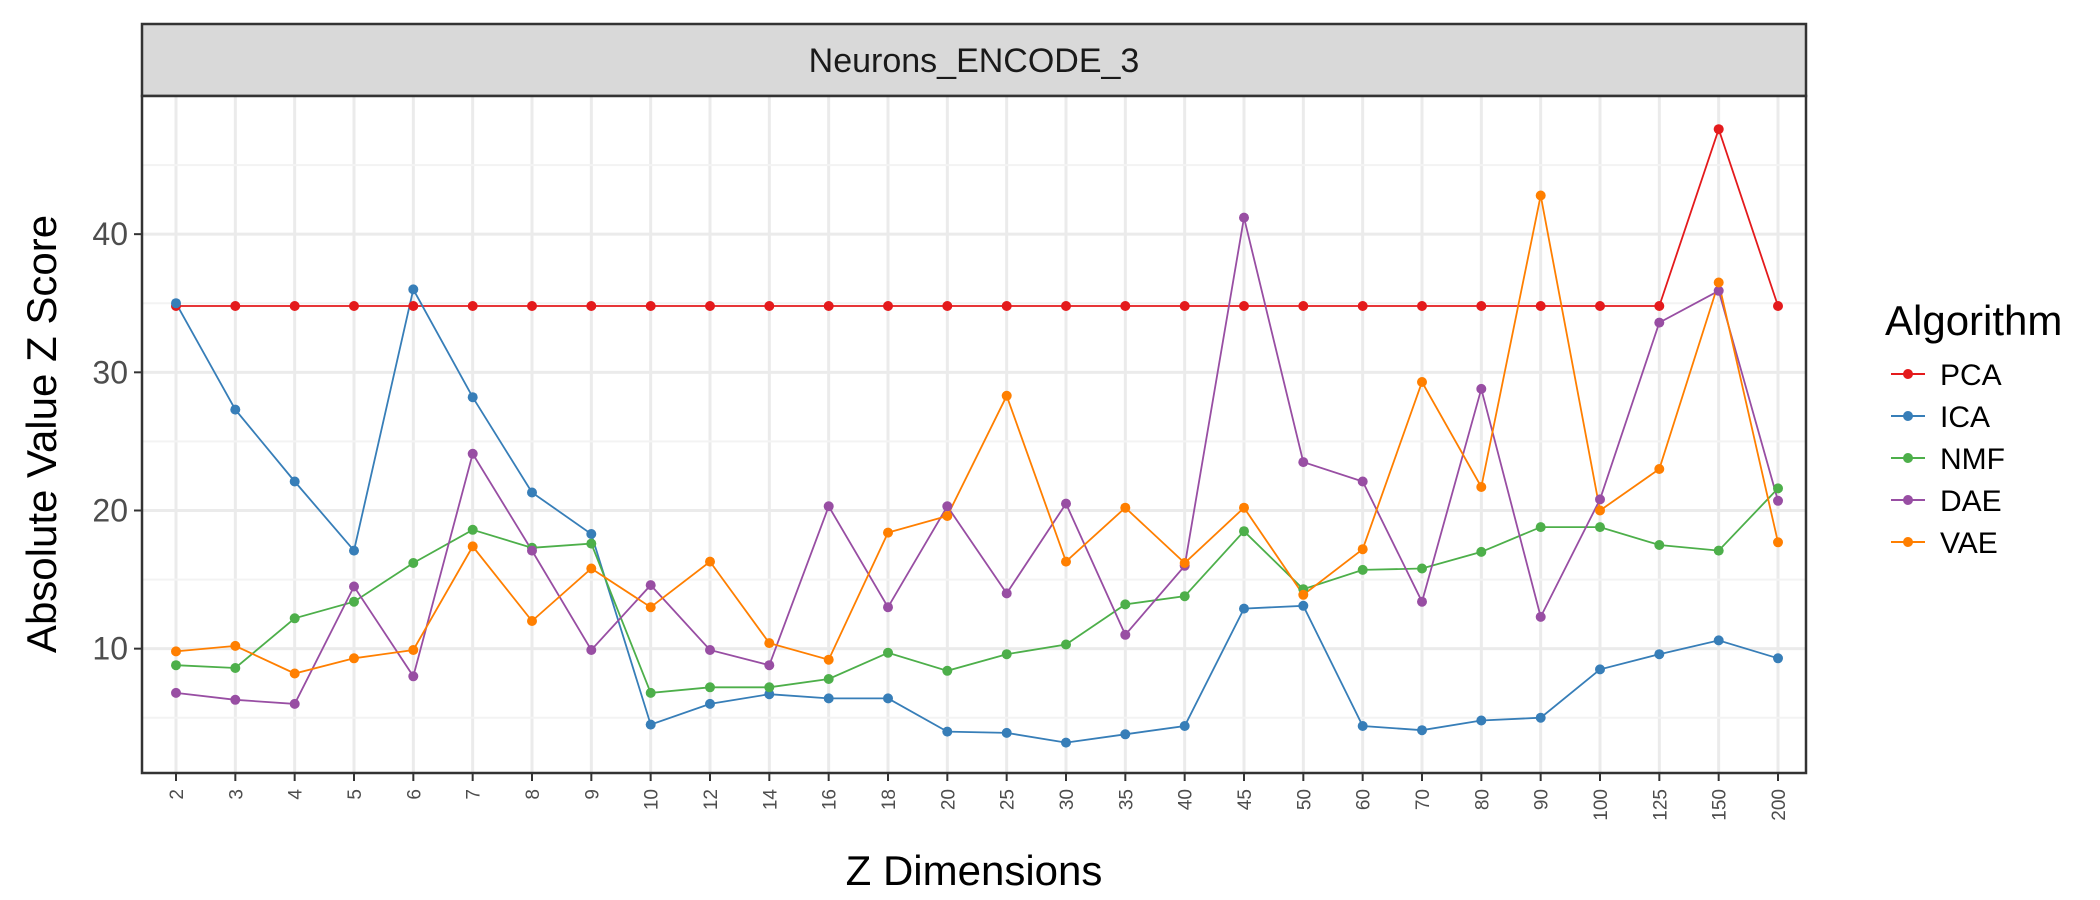  Describe the element at coordinates (1067, 799) in the screenshot. I see `x-tick-label: 30` at that location.